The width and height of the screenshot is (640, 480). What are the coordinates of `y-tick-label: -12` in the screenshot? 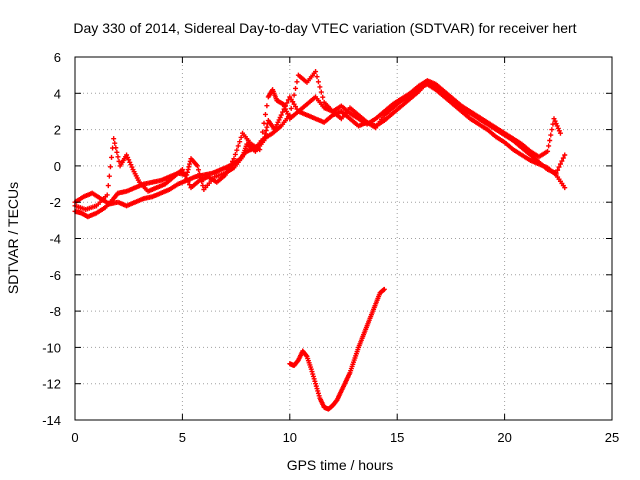 It's located at (51, 384).